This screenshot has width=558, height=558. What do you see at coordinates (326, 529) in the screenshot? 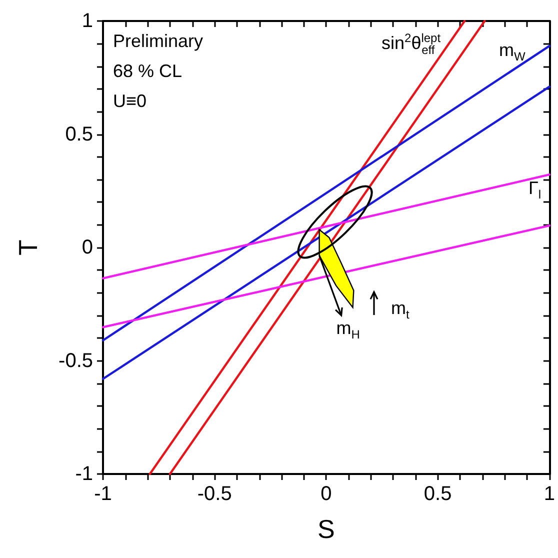
I see `x-axis-title: S` at bounding box center [326, 529].